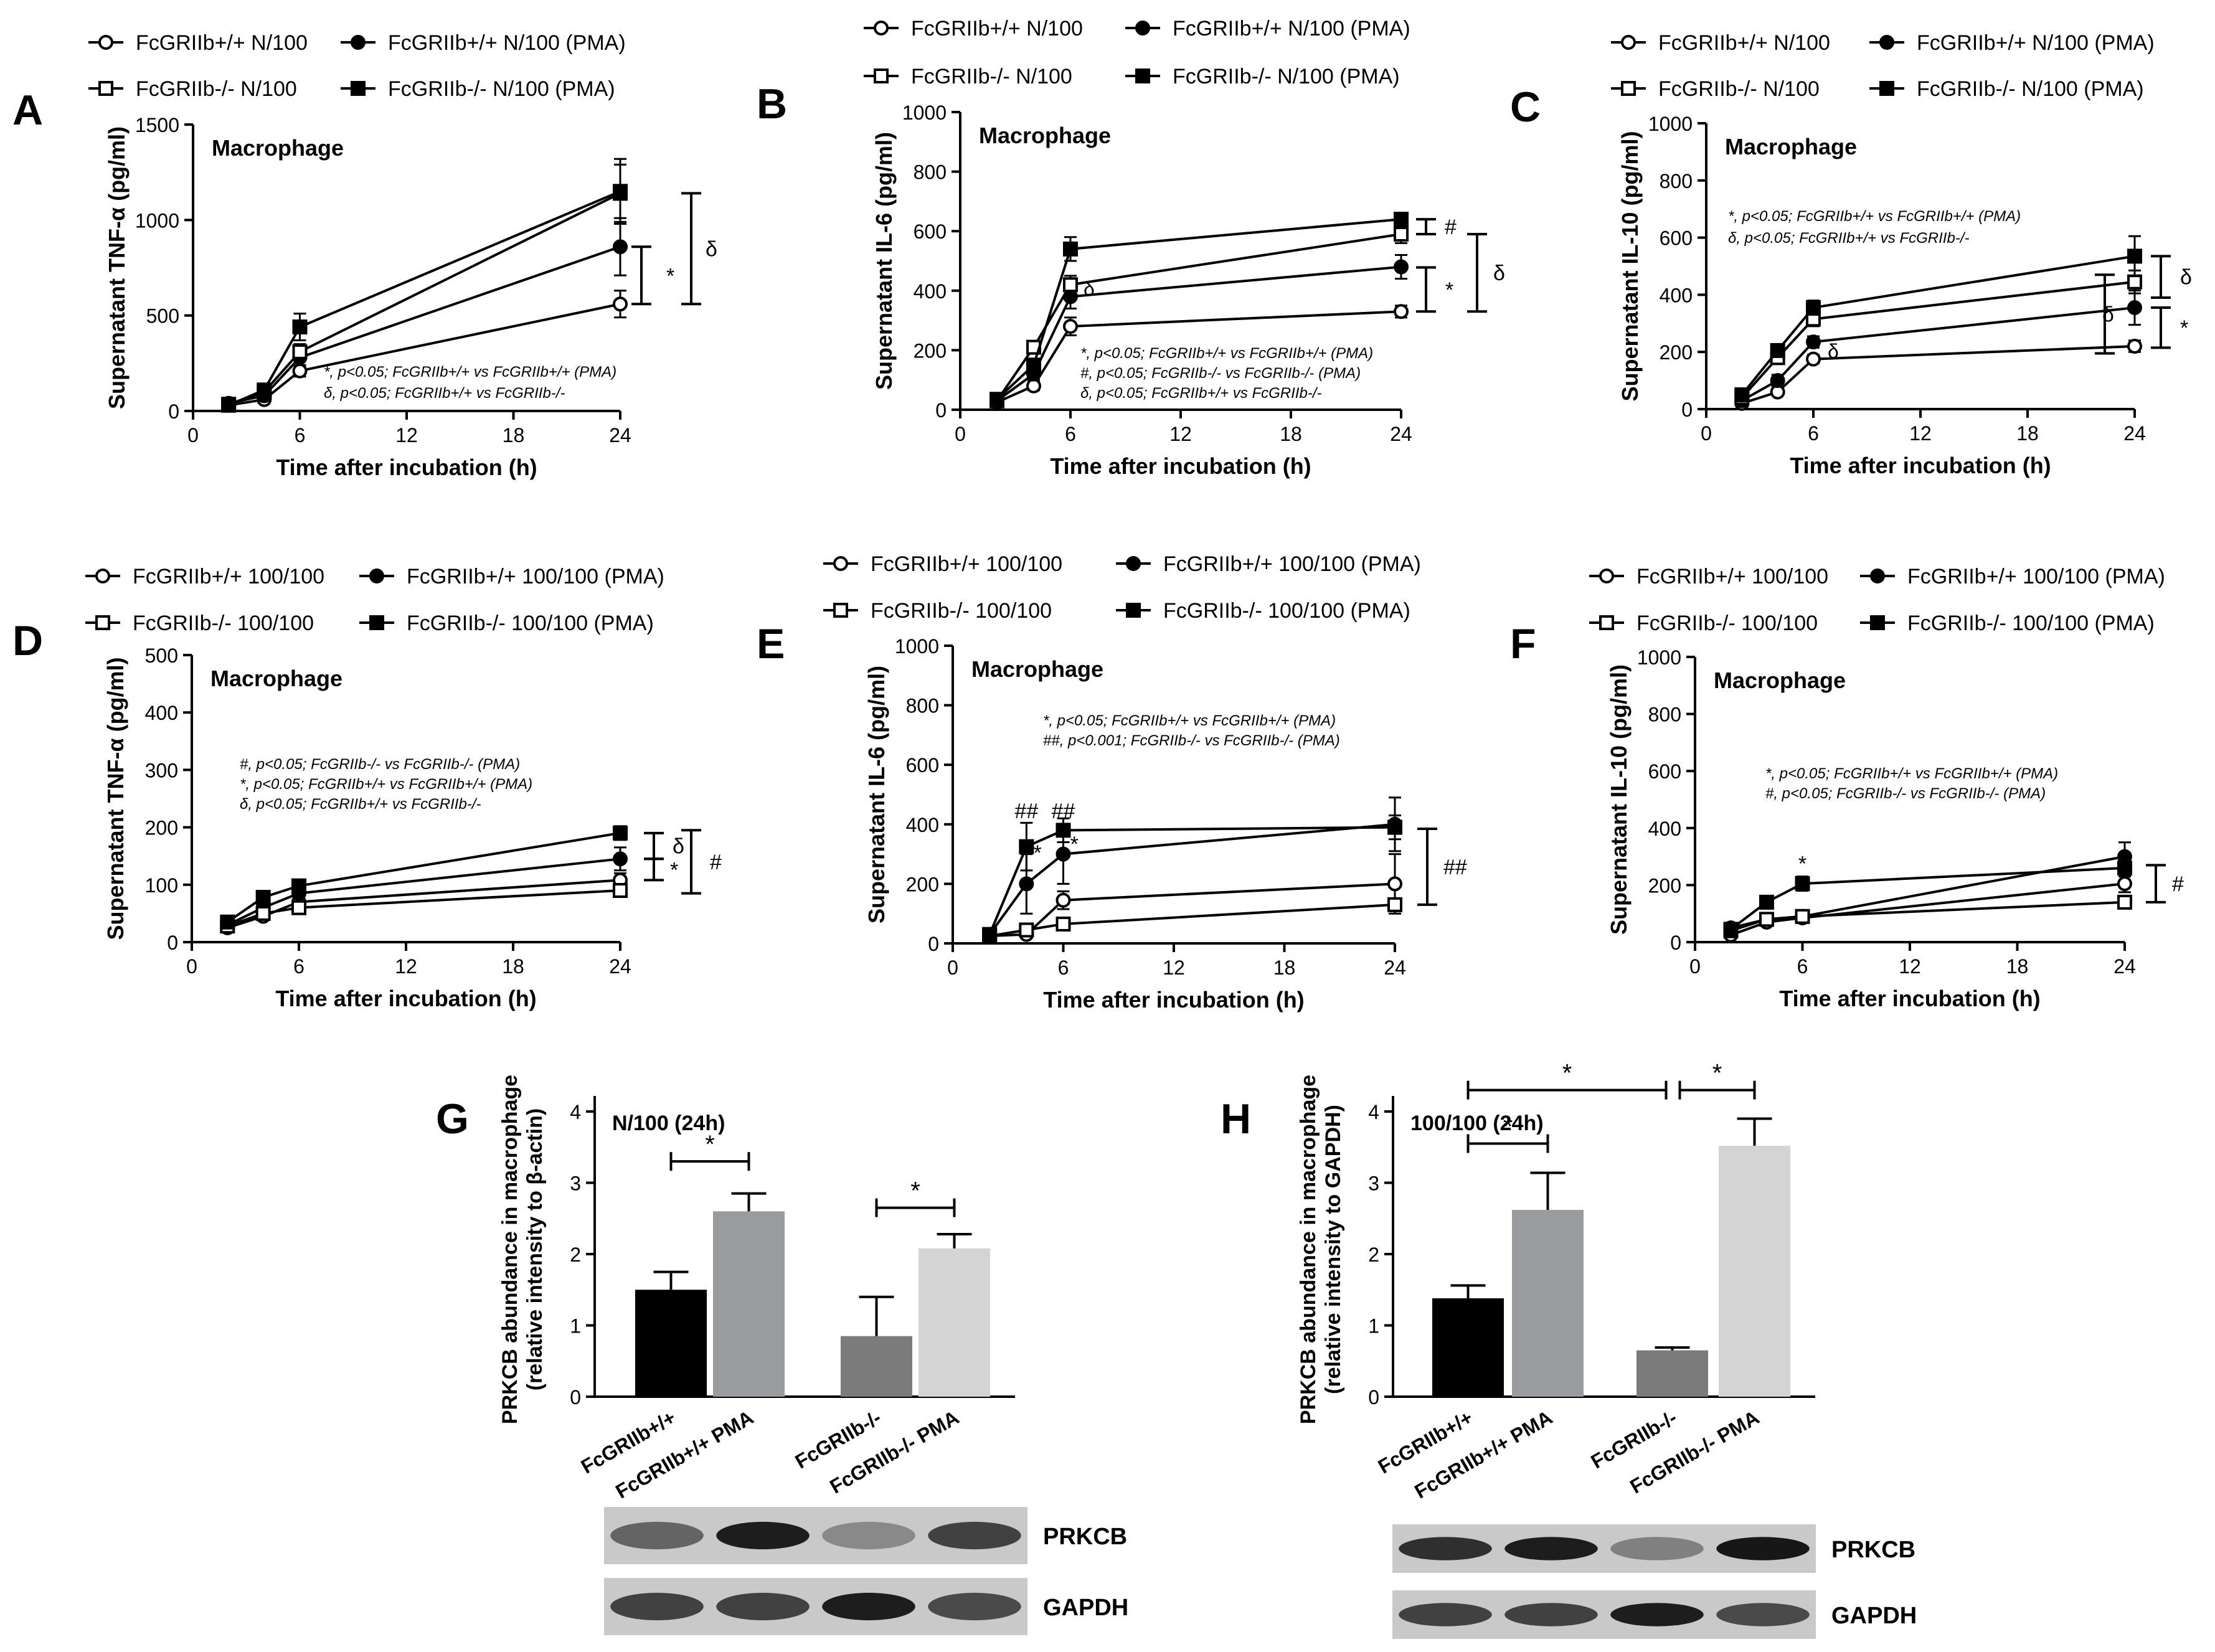 Image resolution: width=2215 pixels, height=1652 pixels. Describe the element at coordinates (278, 148) in the screenshot. I see `panel-annotation: Macrophage` at that location.